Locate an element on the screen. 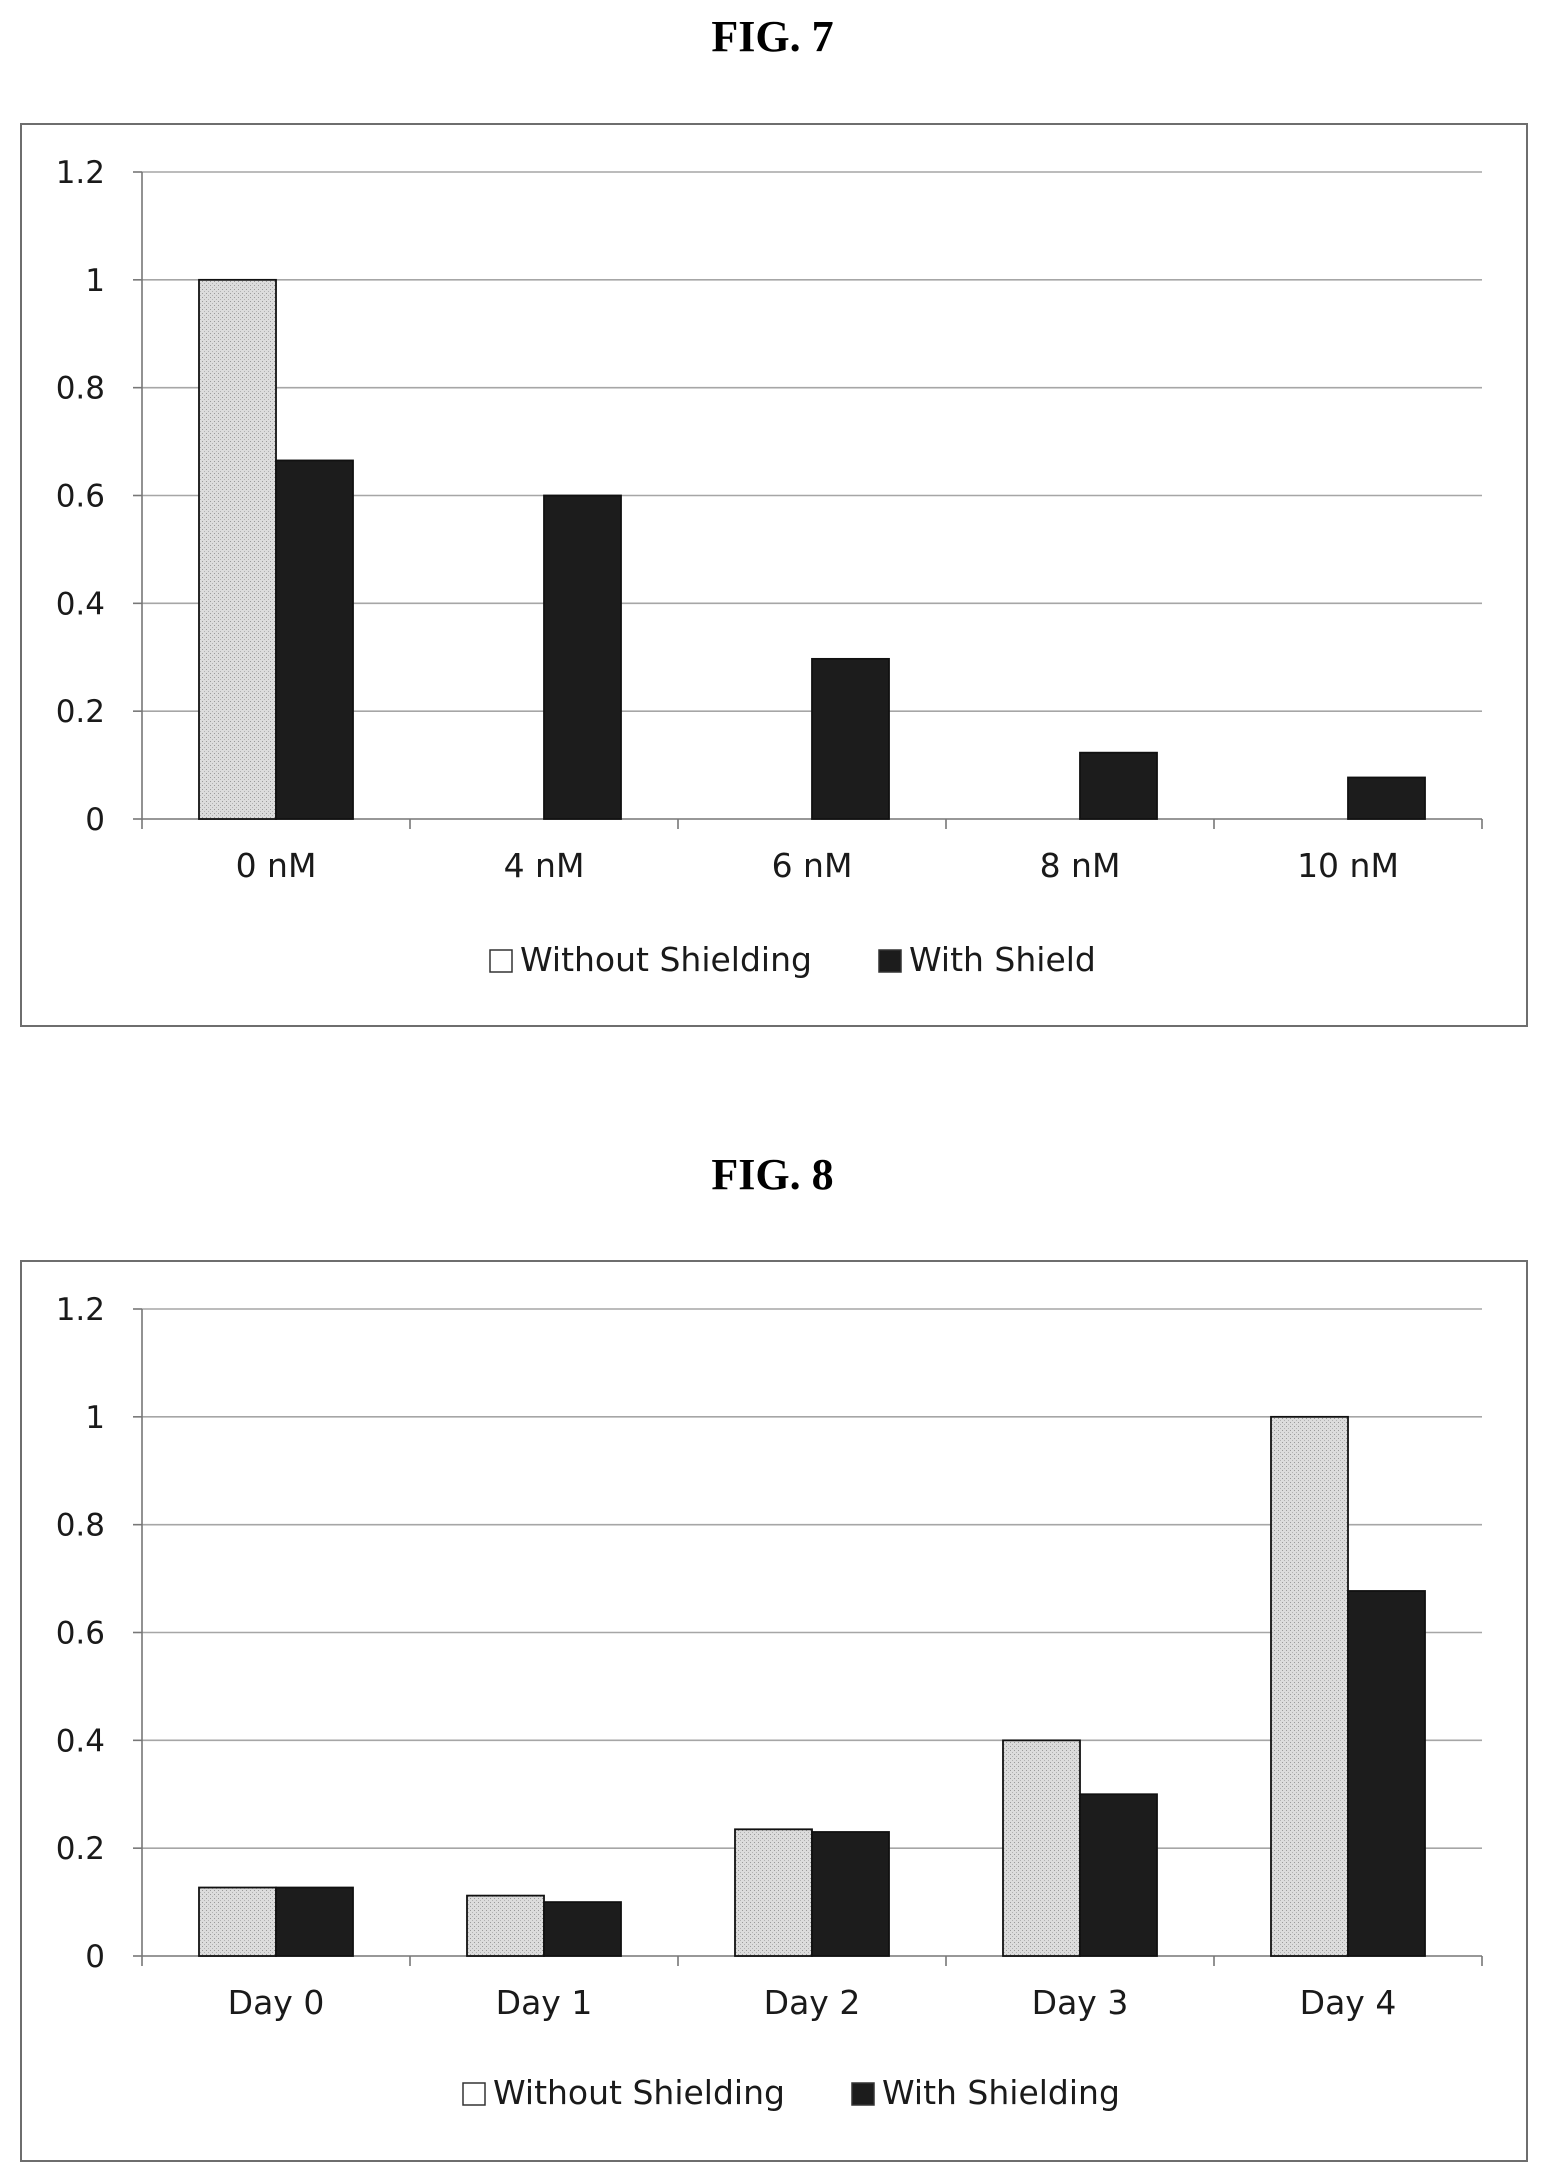 This screenshot has height=2181, width=1545. figure-7-title: FIG. 7 is located at coordinates (772, 36).